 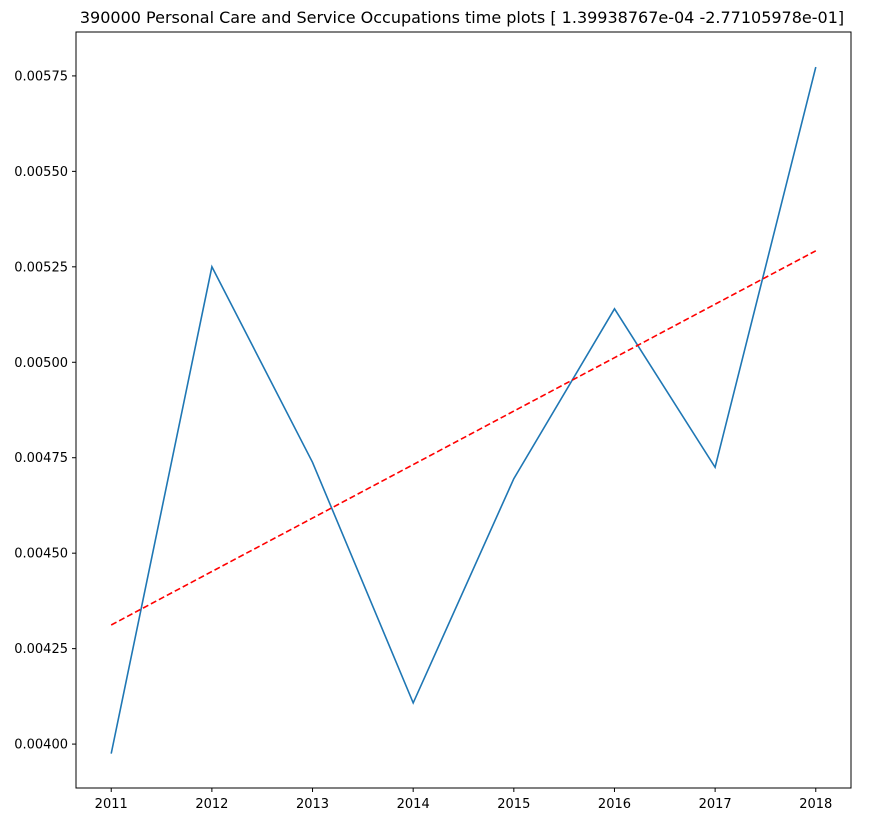 What do you see at coordinates (513, 804) in the screenshot?
I see `x-tick-label: 2015` at bounding box center [513, 804].